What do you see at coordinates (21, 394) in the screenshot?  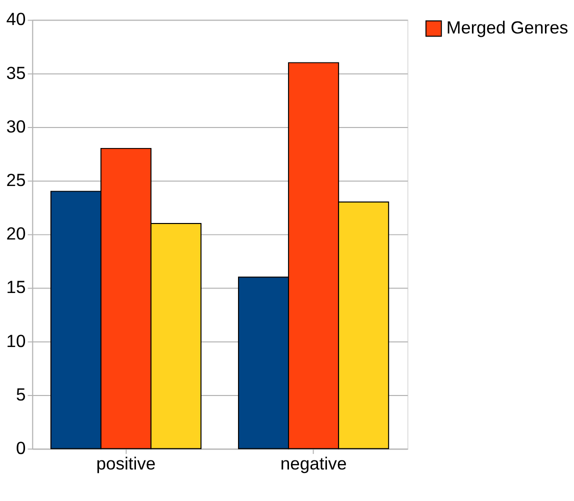 I see `y-tick-label: 5` at bounding box center [21, 394].